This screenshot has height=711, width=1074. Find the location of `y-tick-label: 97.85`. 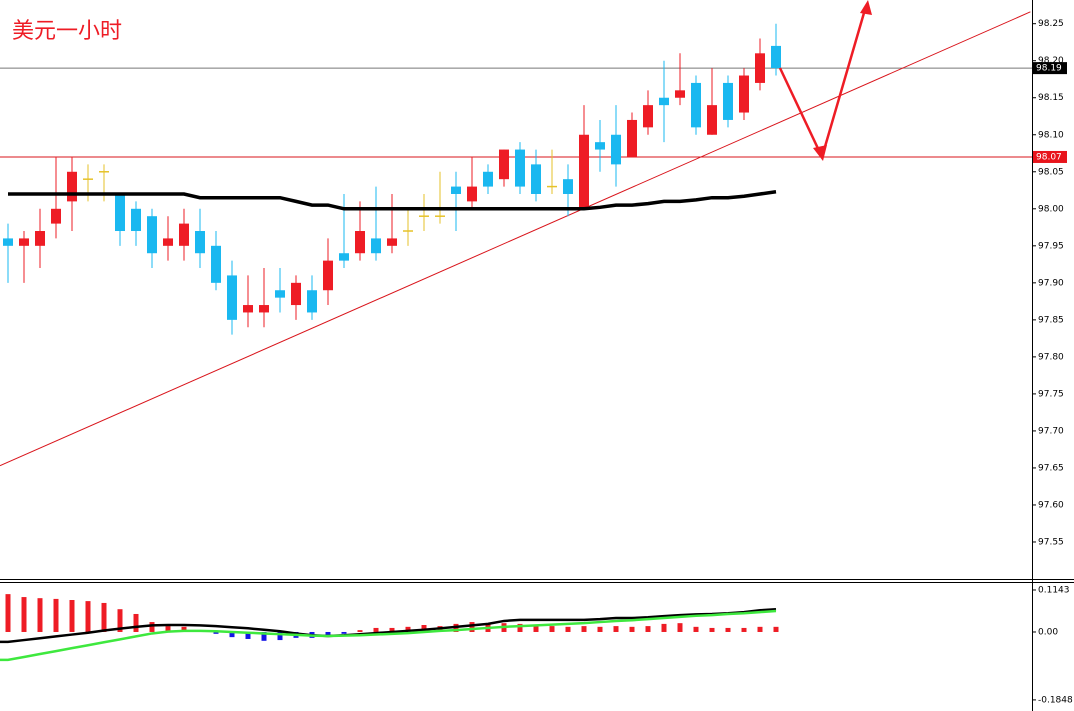

y-tick-label: 97.85 is located at coordinates (1051, 320).